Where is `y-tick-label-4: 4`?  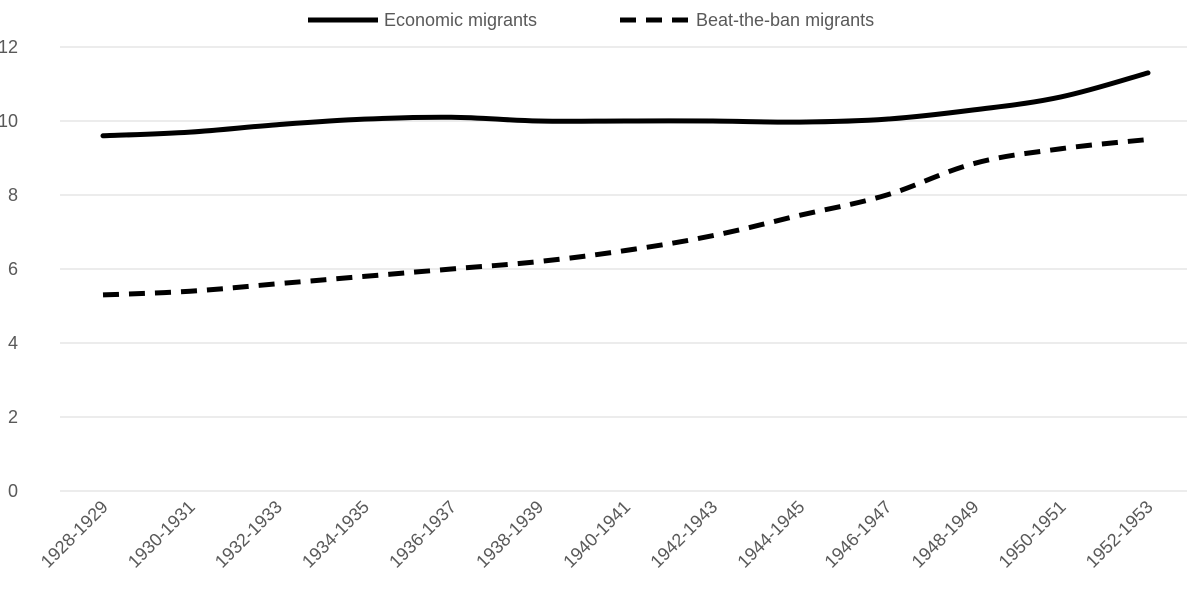
y-tick-label-4: 4 is located at coordinates (13, 343).